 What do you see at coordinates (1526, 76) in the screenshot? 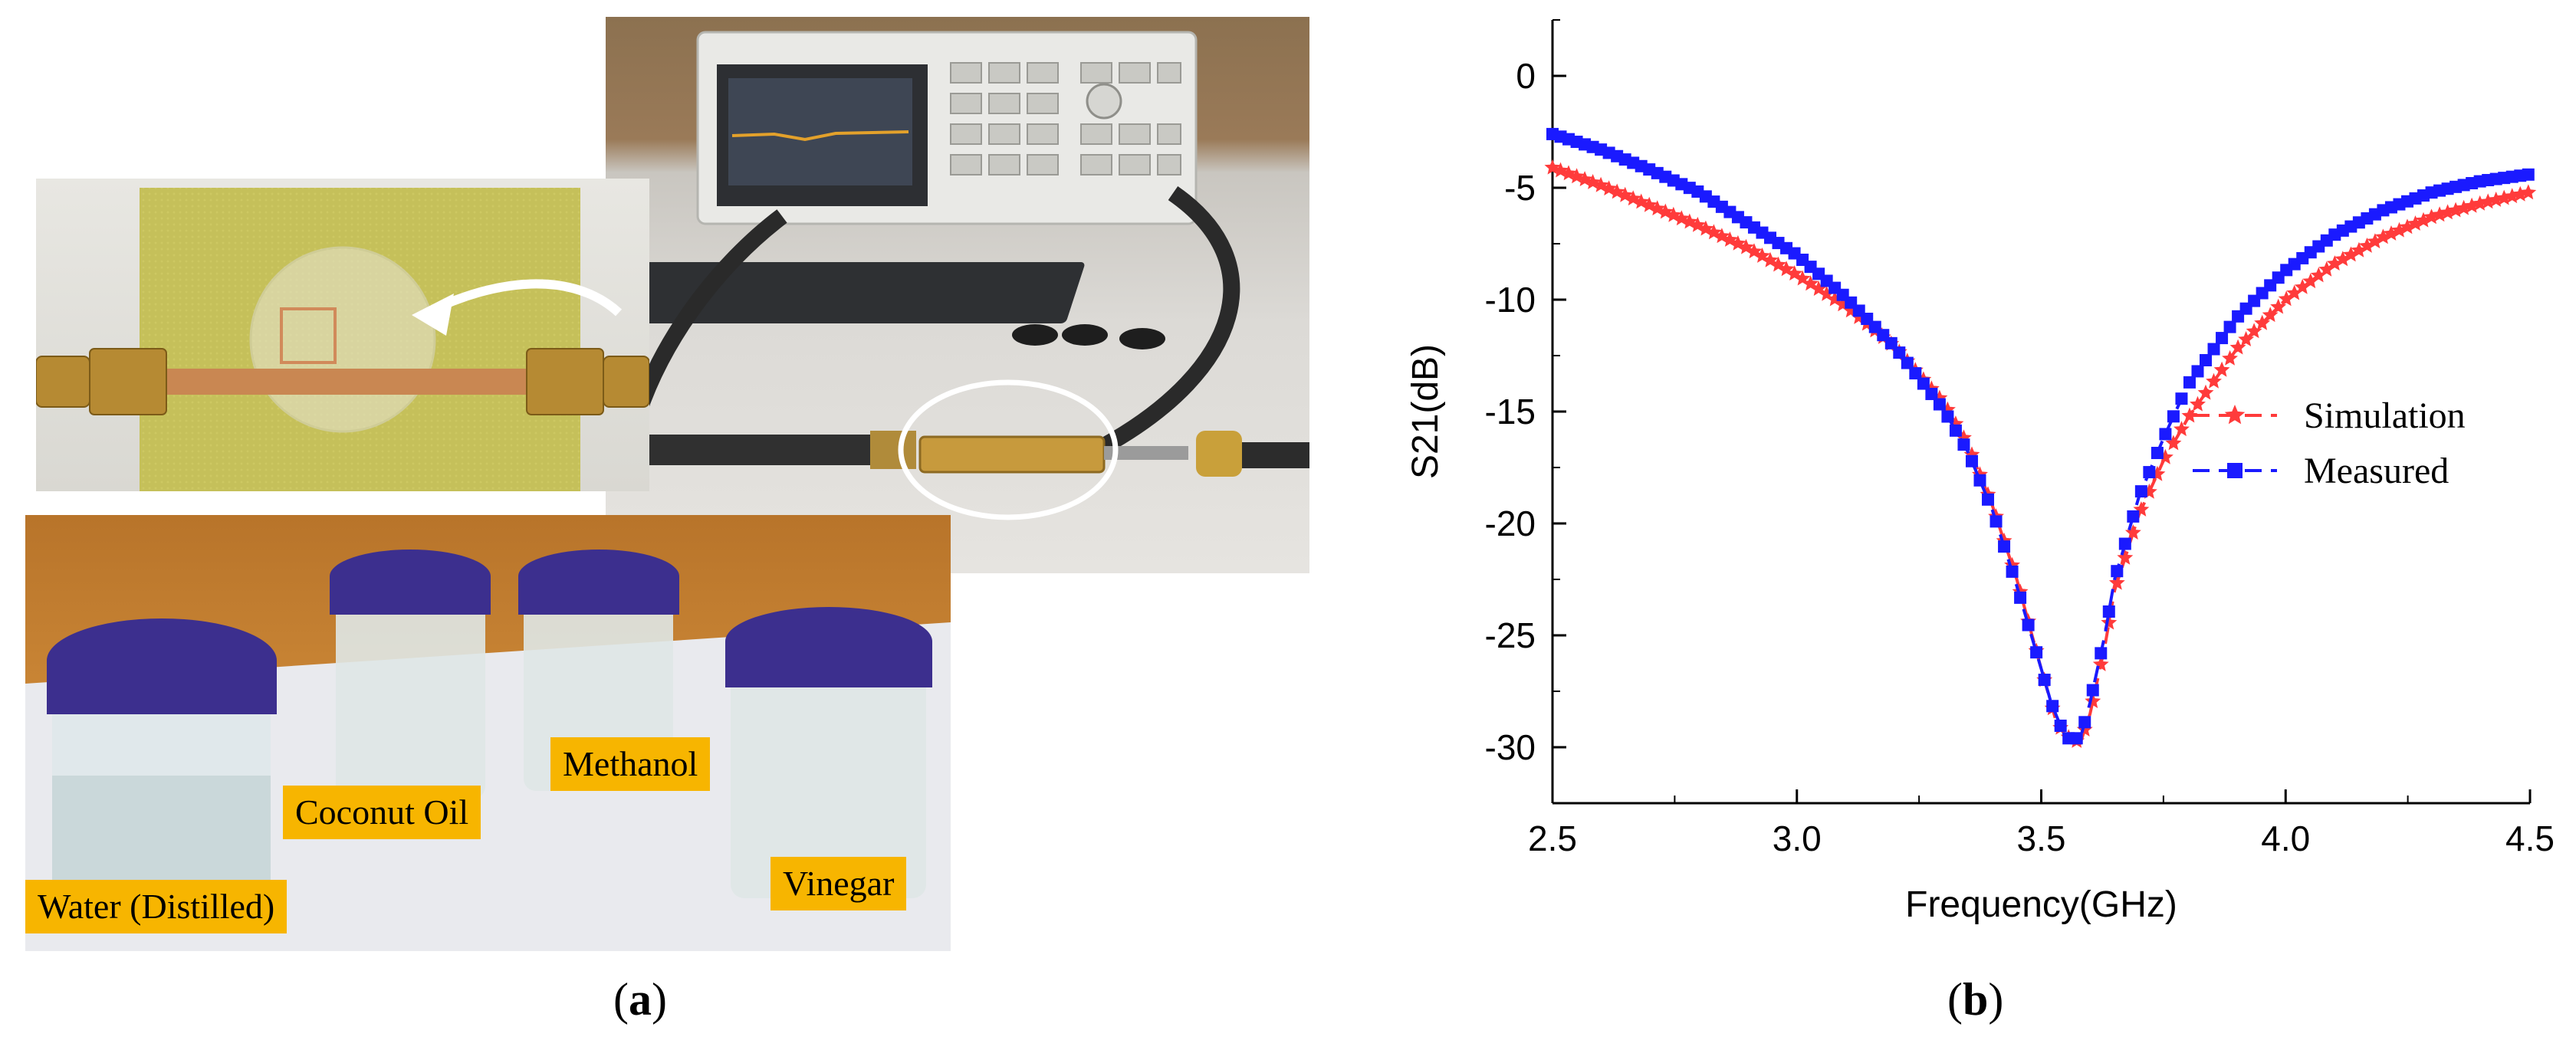
I see `y-tick-label: 0` at bounding box center [1526, 76].